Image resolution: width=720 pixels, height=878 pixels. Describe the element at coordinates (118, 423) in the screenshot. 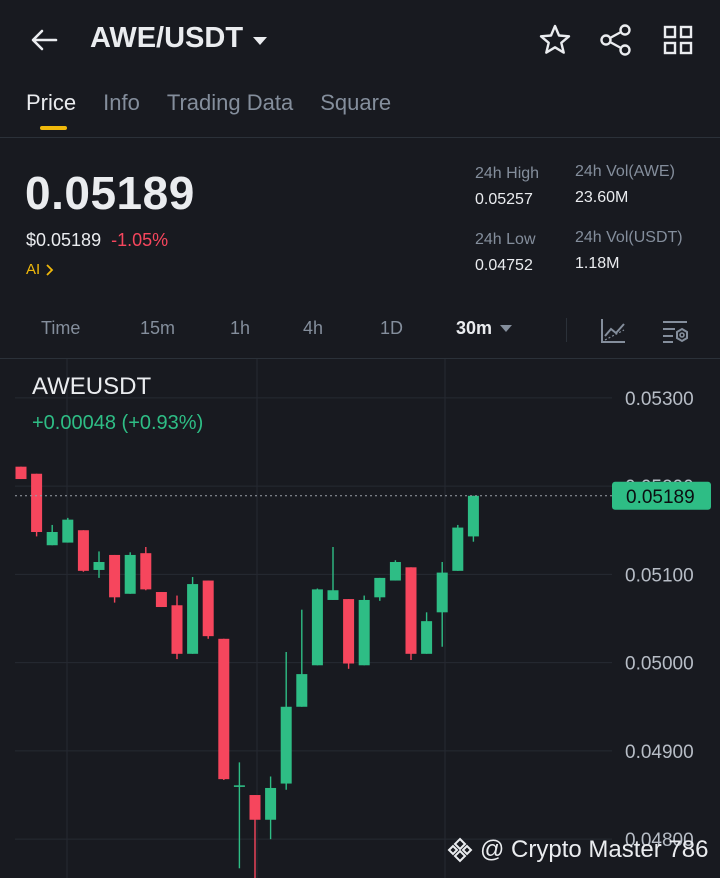

I see `chart-change: +0.00048 (+0.93%)` at that location.